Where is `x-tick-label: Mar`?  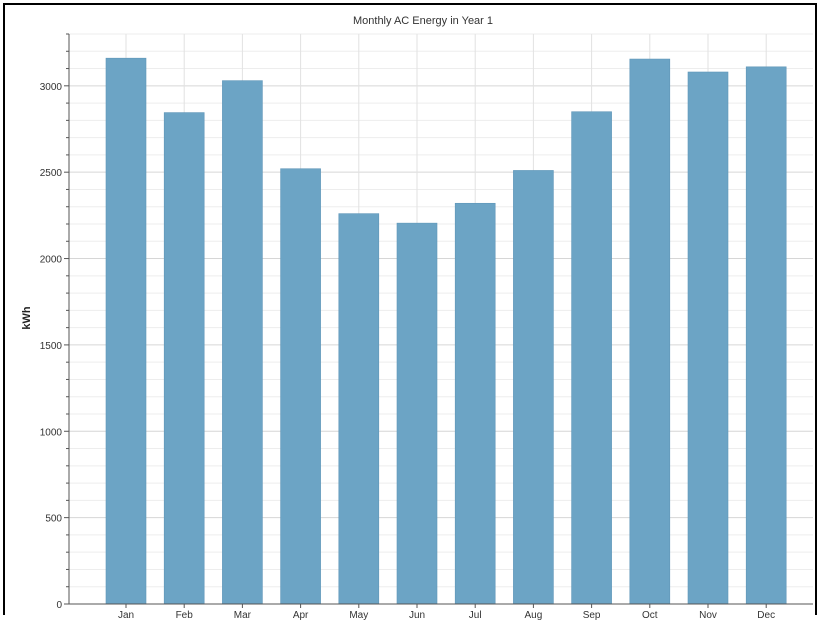
x-tick-label: Mar is located at coordinates (243, 615).